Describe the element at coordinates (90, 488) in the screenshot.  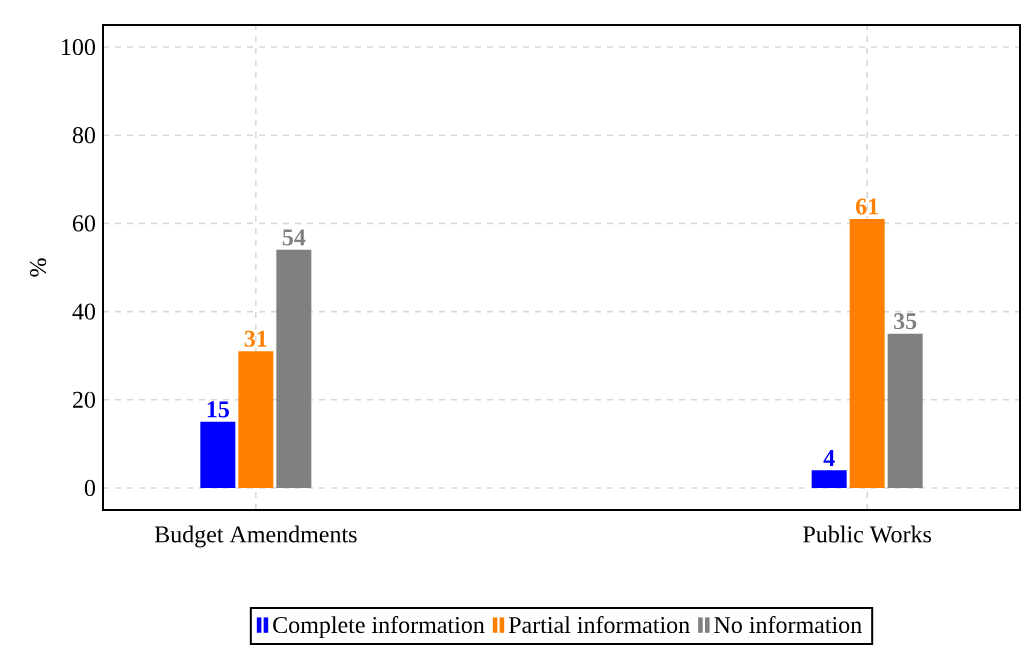
I see `y-tick-label: 0` at that location.